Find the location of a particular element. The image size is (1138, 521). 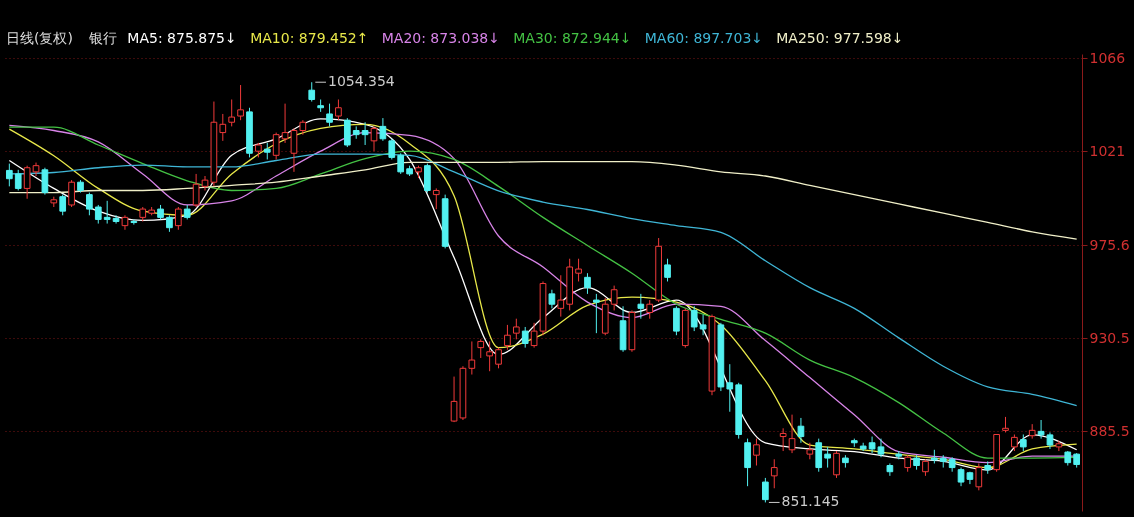

text: MA20: 873.038↓ is located at coordinates (440, 38).